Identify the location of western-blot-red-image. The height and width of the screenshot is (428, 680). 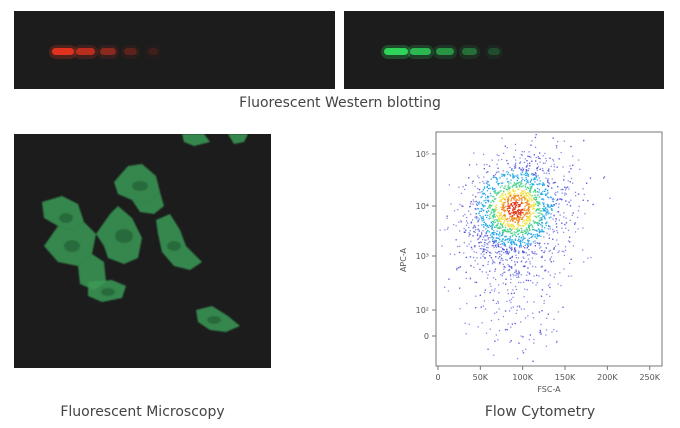
(174, 50).